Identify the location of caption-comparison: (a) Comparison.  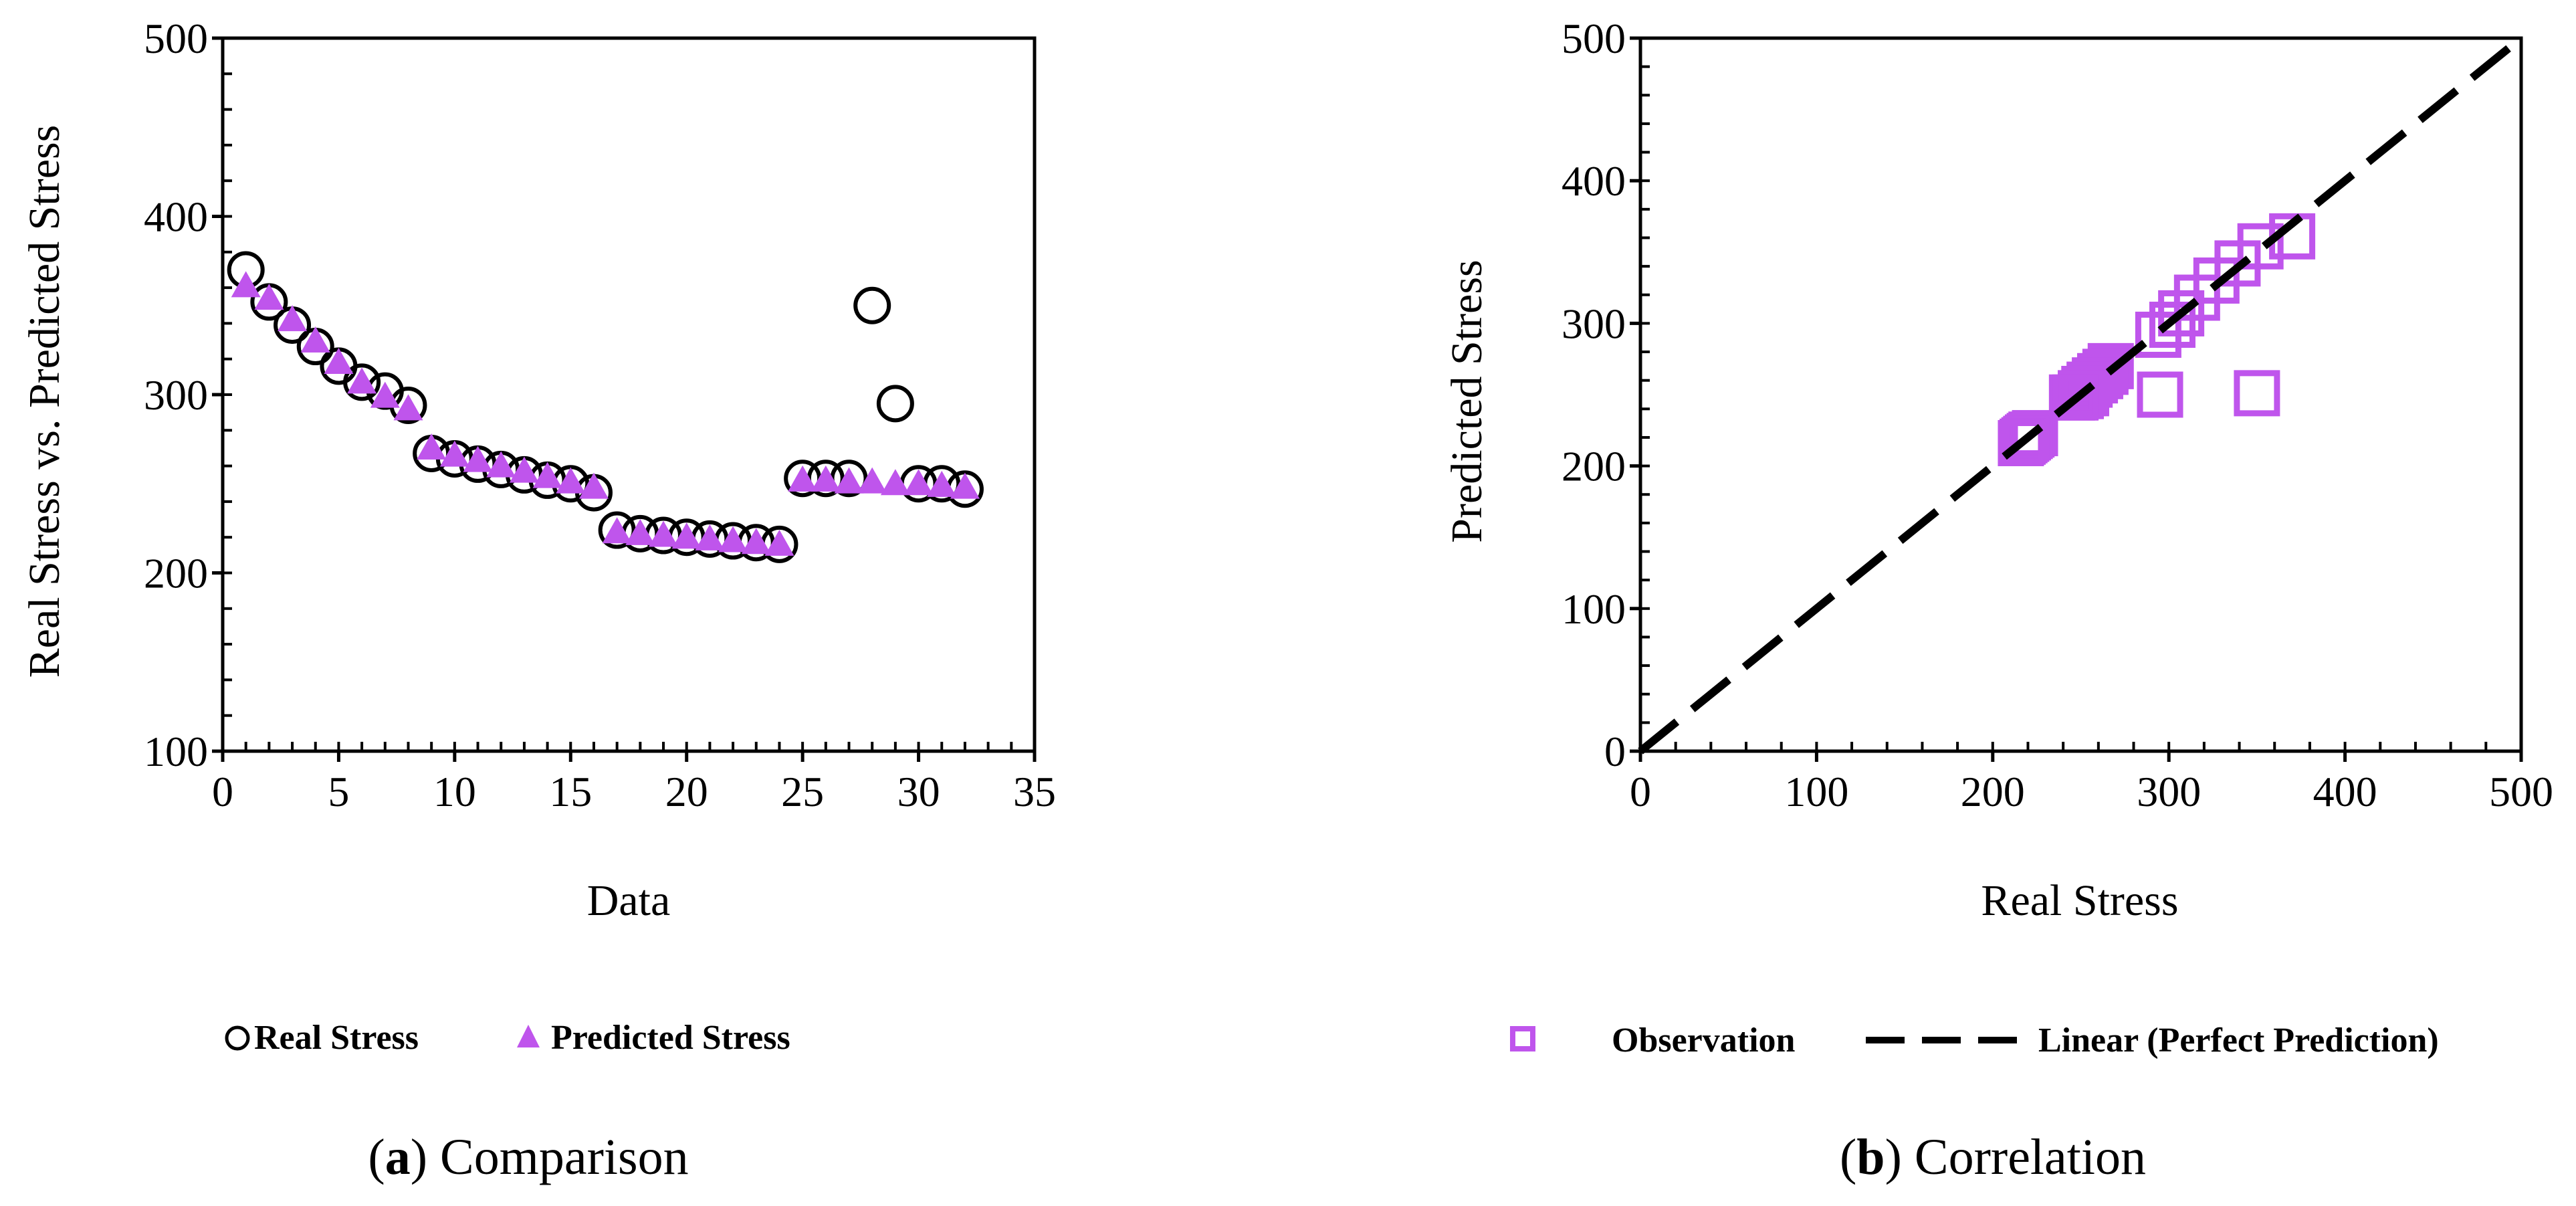
(528, 1157).